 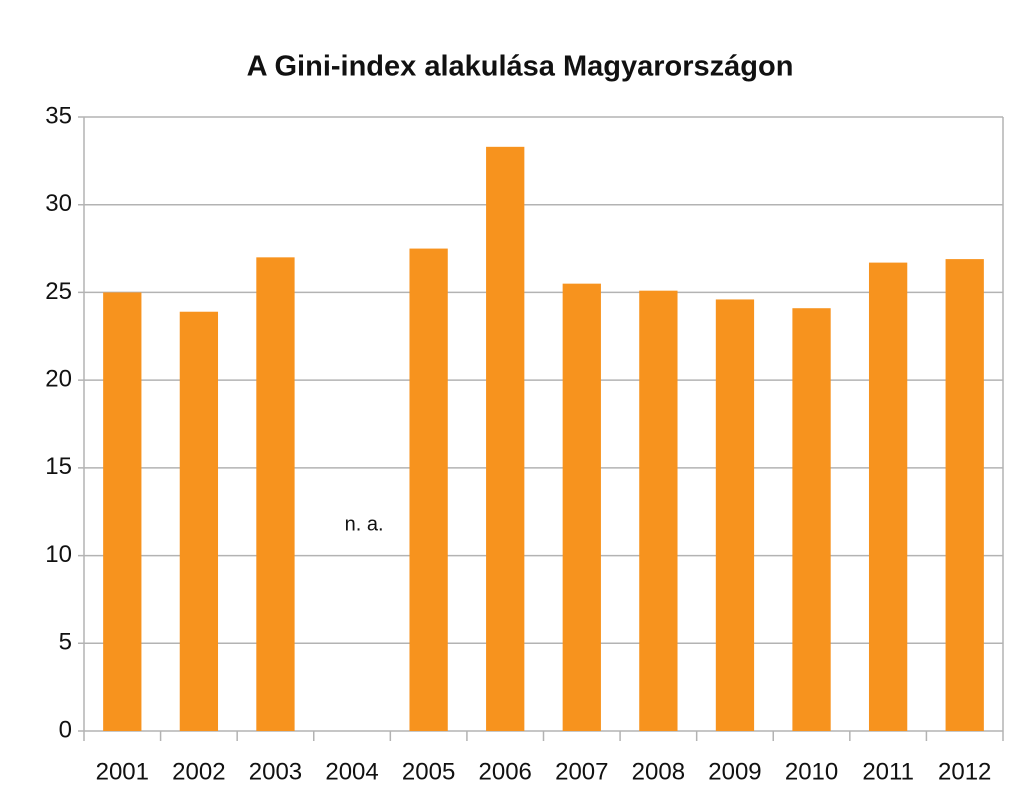 I want to click on x-tick-label: 2006, so click(x=505, y=771).